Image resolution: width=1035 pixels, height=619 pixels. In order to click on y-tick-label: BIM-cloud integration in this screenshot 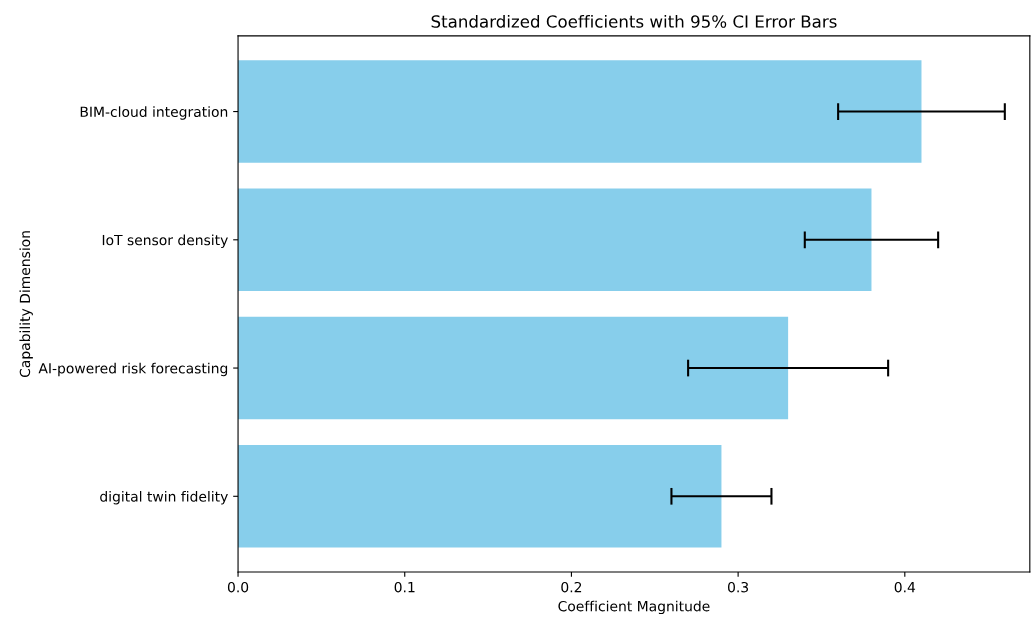, I will do `click(154, 113)`.